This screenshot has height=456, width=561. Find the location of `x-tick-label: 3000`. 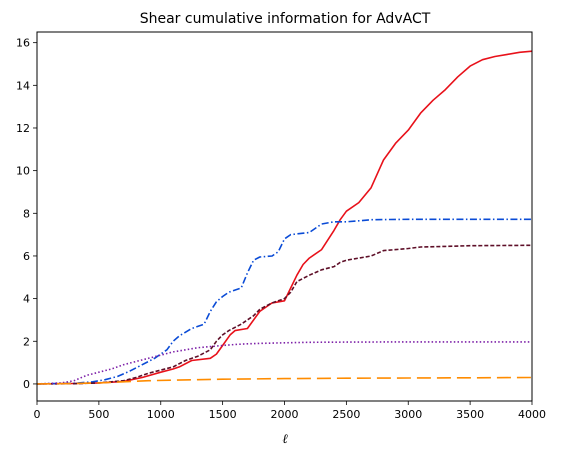

x-tick-label: 3000 is located at coordinates (408, 414).